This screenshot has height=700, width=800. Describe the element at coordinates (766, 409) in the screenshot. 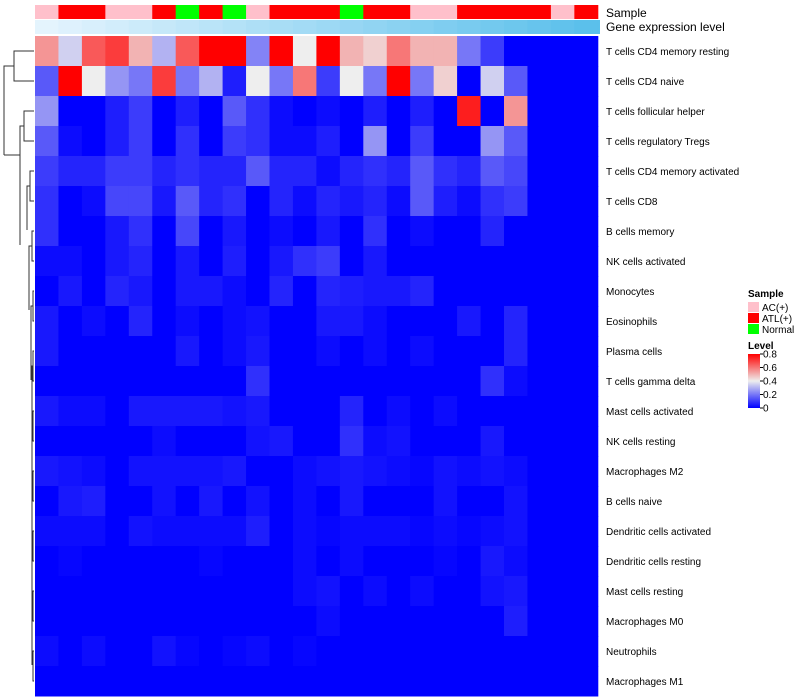

I see `level-tick-label: 0` at that location.